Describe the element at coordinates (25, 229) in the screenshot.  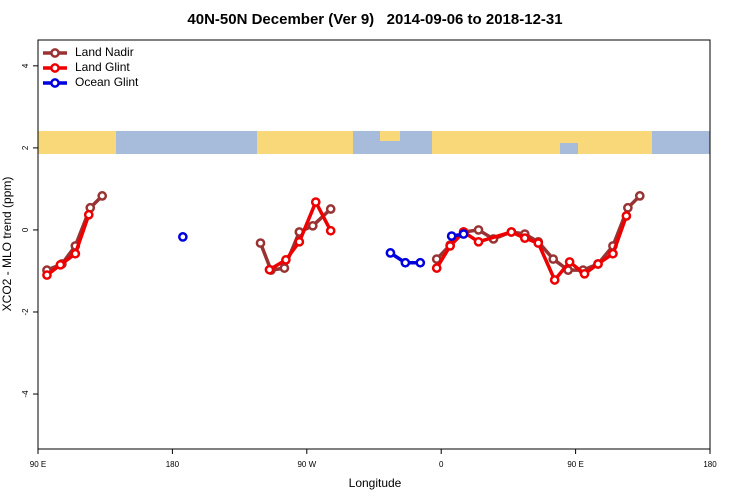
I see `y-tick-label: 0` at that location.